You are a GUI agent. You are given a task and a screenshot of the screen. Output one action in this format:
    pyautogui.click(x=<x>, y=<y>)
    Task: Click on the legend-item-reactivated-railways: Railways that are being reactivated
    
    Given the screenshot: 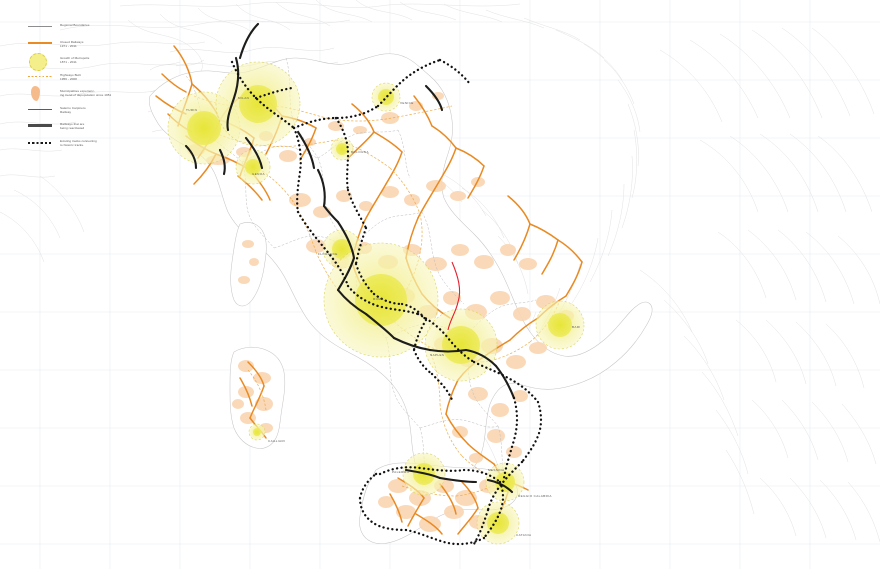 What is the action you would take?
    pyautogui.click(x=74, y=126)
    